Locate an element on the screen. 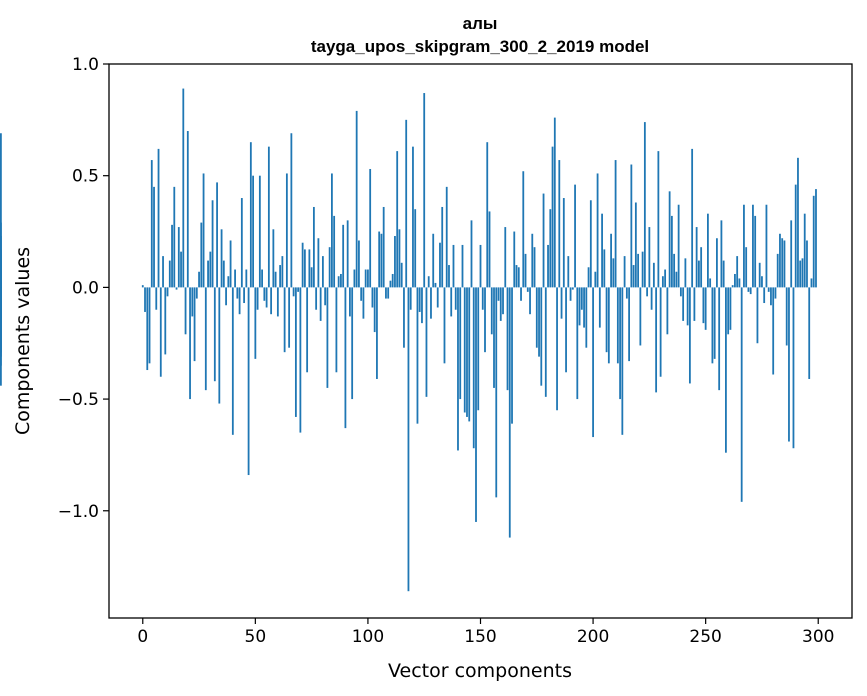 The image size is (867, 696). y-axis-ticks: 1.0 0.5 0.0 −0.5 −1.0 is located at coordinates (83, 288).